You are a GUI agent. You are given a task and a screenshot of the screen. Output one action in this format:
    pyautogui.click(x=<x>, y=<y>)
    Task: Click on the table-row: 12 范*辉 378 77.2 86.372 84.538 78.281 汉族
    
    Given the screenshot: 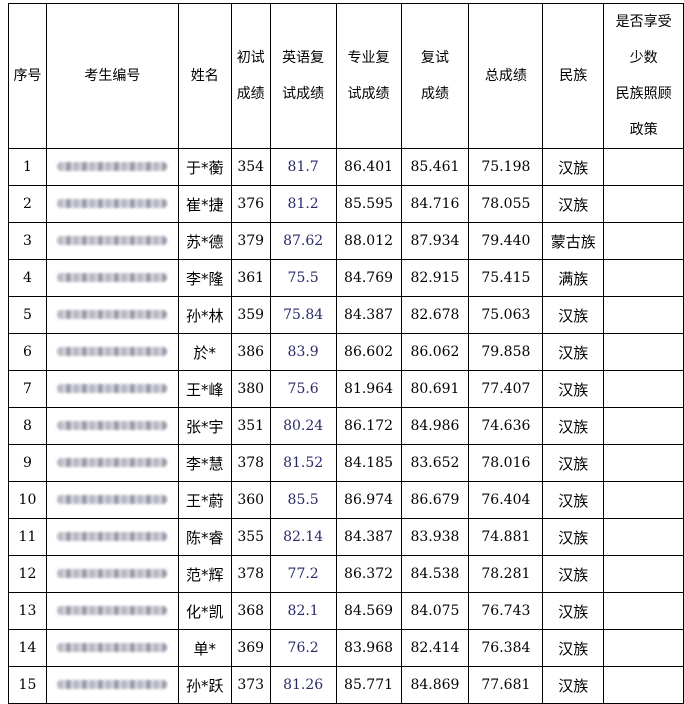 What is the action you would take?
    pyautogui.click(x=346, y=574)
    